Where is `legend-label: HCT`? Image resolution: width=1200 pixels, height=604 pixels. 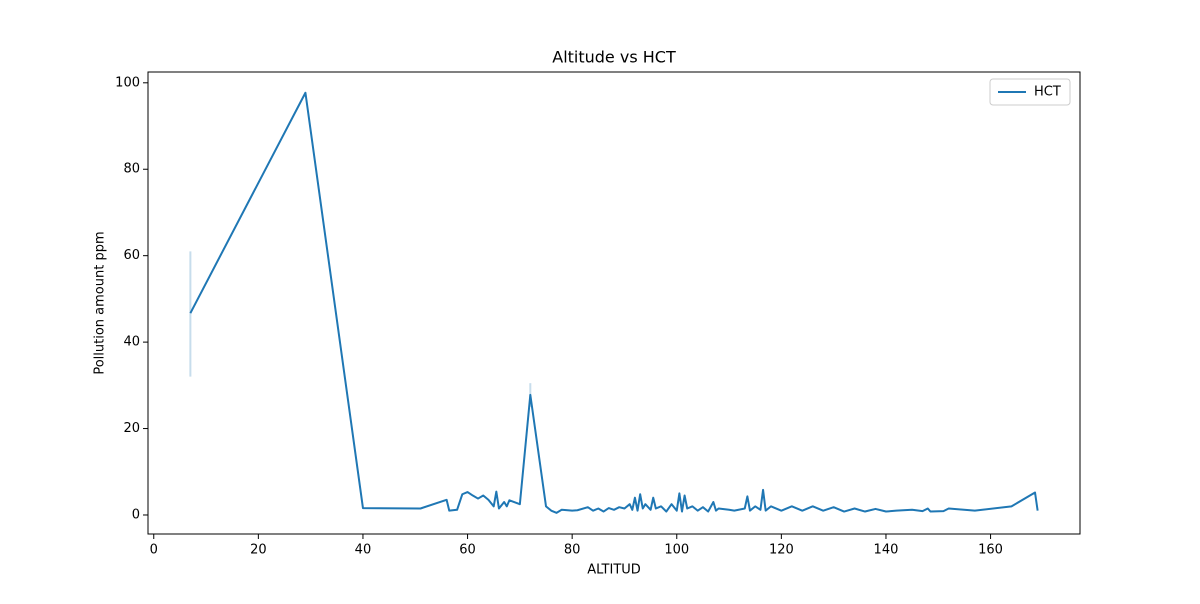 legend-label: HCT is located at coordinates (1047, 92).